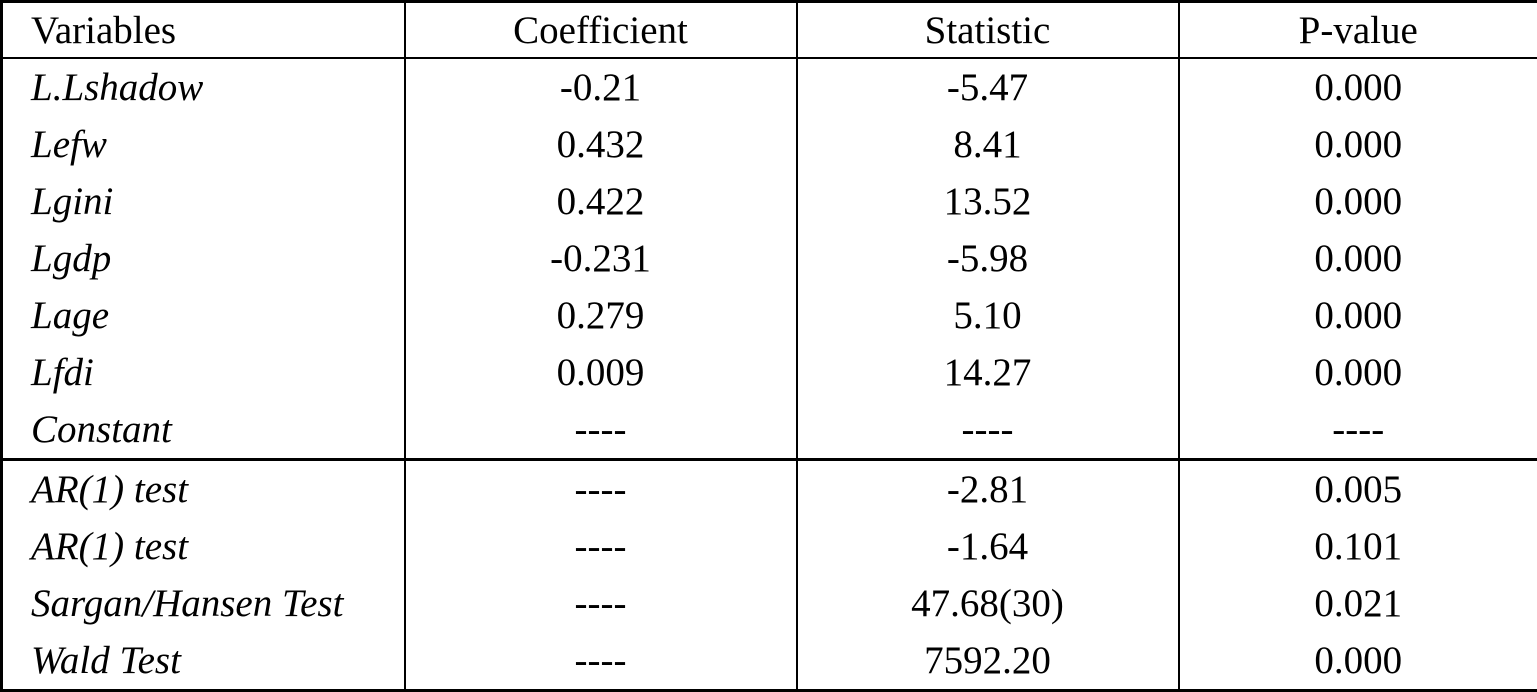 The width and height of the screenshot is (1537, 692). I want to click on coefficient-cell: -0.21, so click(601, 87).